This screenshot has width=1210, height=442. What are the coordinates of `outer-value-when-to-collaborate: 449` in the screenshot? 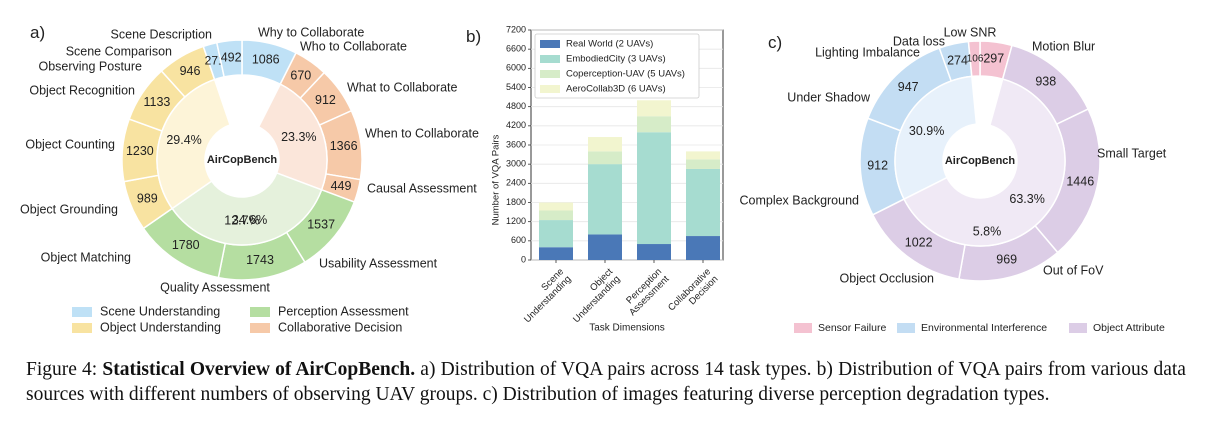 It's located at (341, 186).